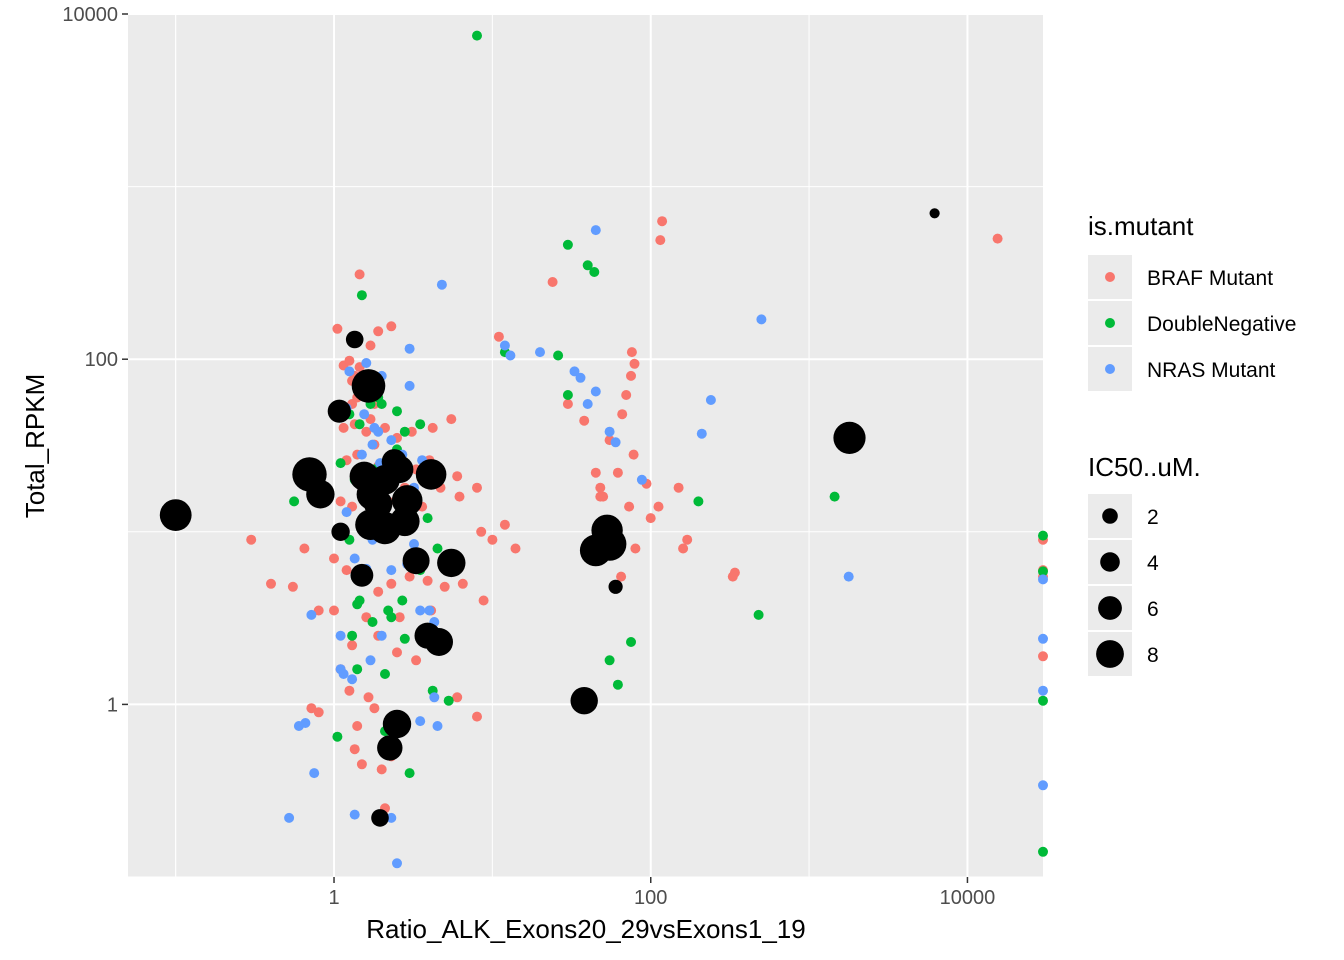  I want to click on y-tick-label: 1, so click(112, 705).